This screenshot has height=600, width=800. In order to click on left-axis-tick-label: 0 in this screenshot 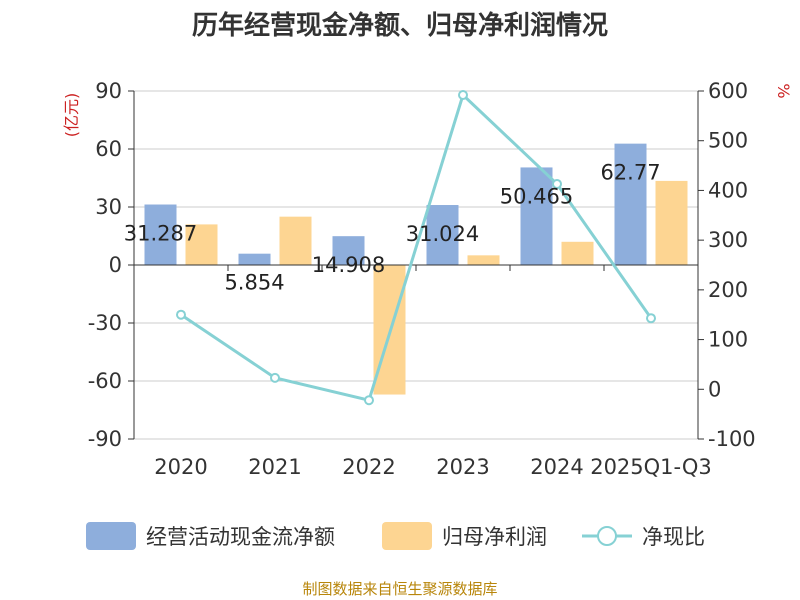, I will do `click(115, 265)`.